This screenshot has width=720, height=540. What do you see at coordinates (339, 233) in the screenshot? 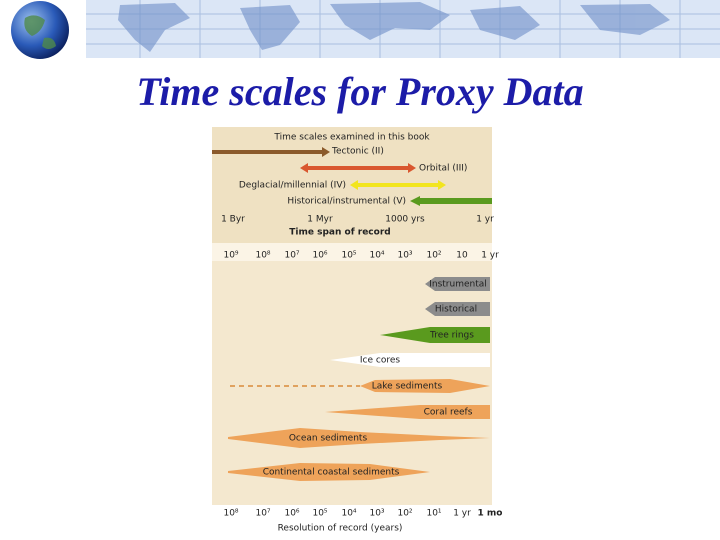
I see `axis-title: Time span of record` at bounding box center [339, 233].